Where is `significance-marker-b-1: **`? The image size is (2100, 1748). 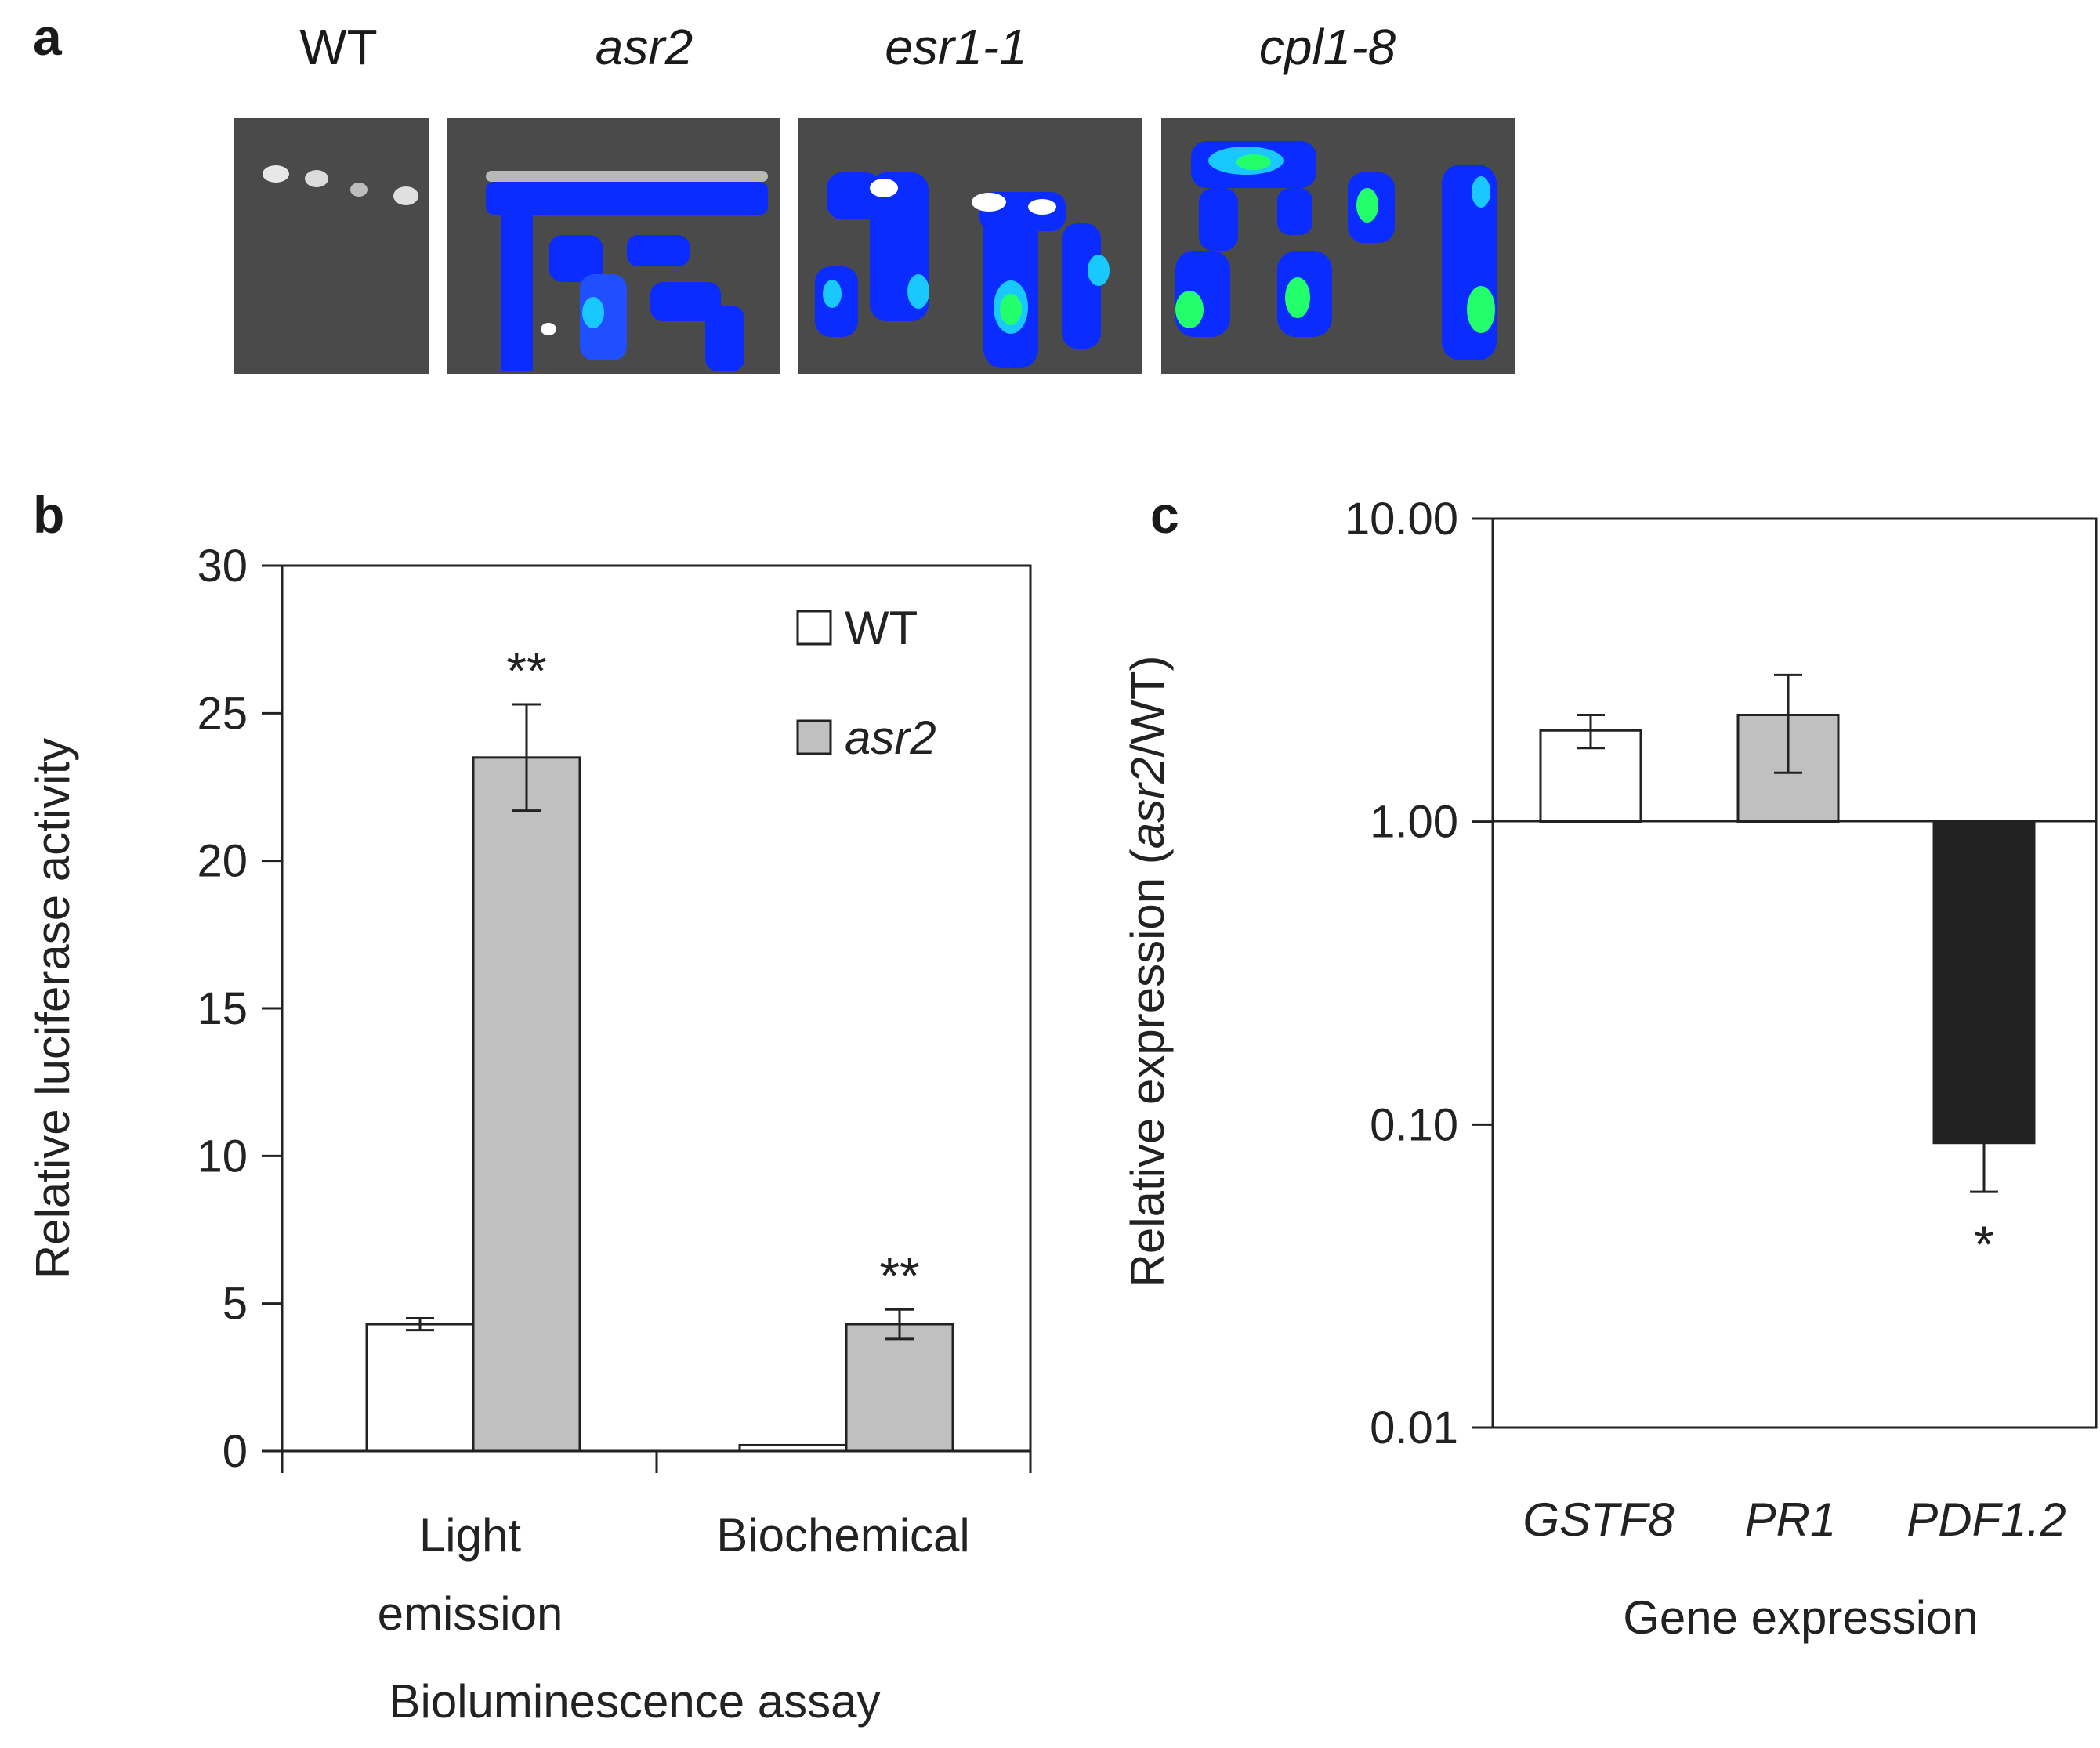 significance-marker-b-1: ** is located at coordinates (899, 1276).